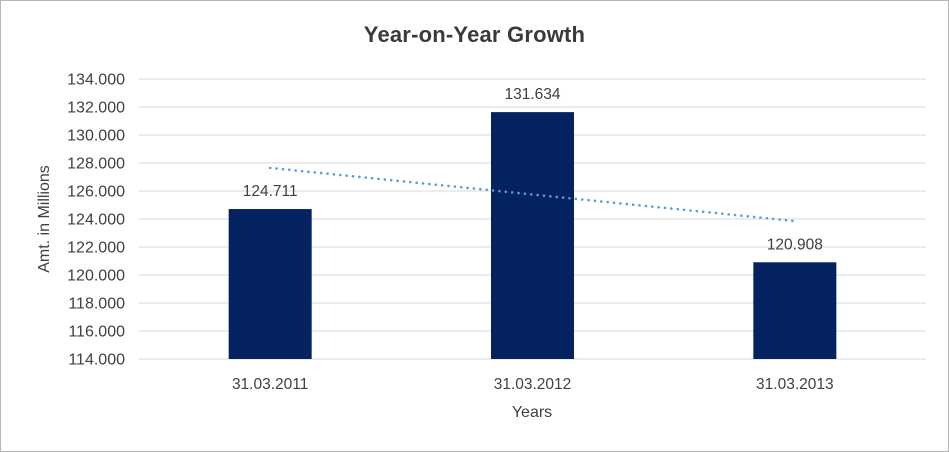 The height and width of the screenshot is (452, 949). What do you see at coordinates (96, 360) in the screenshot?
I see `y-tick-label: 114.000` at bounding box center [96, 360].